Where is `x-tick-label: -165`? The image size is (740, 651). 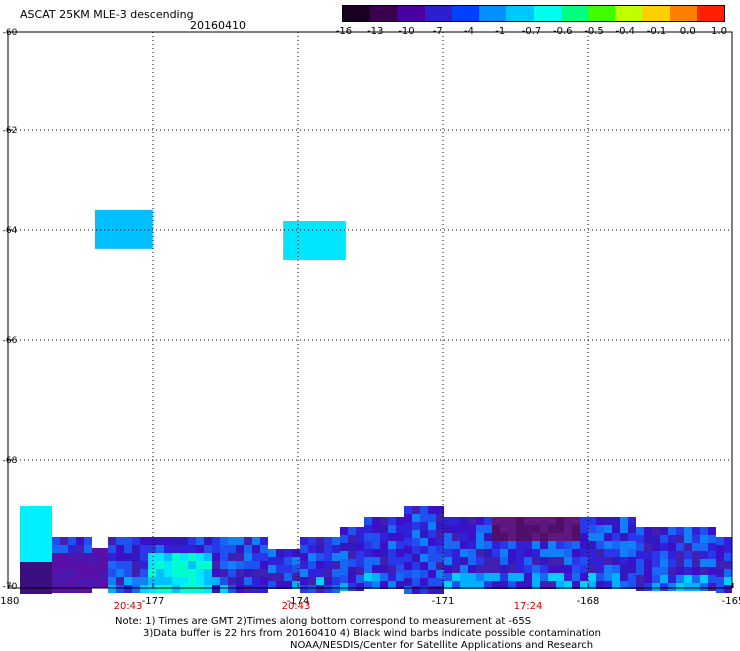 x-tick-label: -165 is located at coordinates (731, 601).